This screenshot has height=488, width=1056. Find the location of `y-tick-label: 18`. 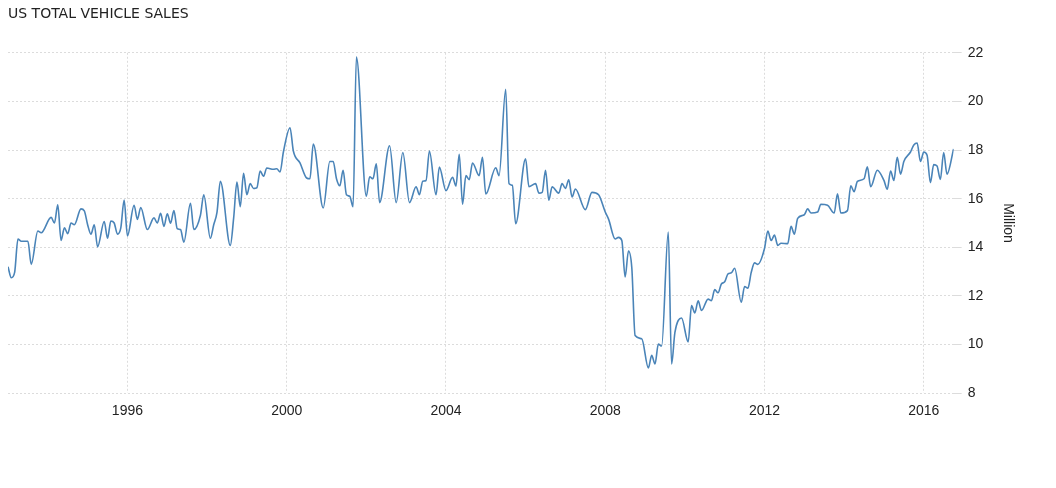

y-tick-label: 18 is located at coordinates (975, 148).